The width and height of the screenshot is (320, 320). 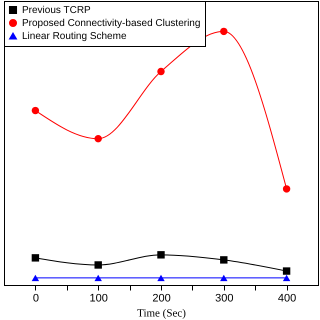 What do you see at coordinates (111, 23) in the screenshot?
I see `legend-label: Proposed Connectivity-based Clustering` at bounding box center [111, 23].